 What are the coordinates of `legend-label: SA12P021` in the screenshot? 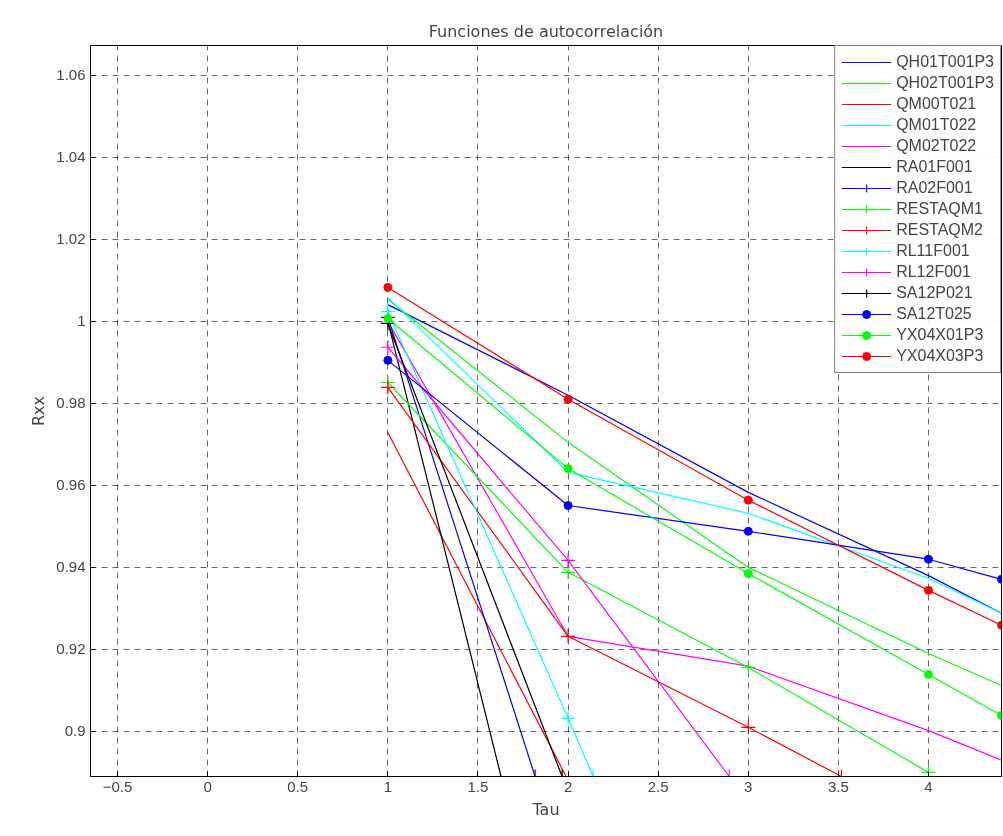 It's located at (934, 293).